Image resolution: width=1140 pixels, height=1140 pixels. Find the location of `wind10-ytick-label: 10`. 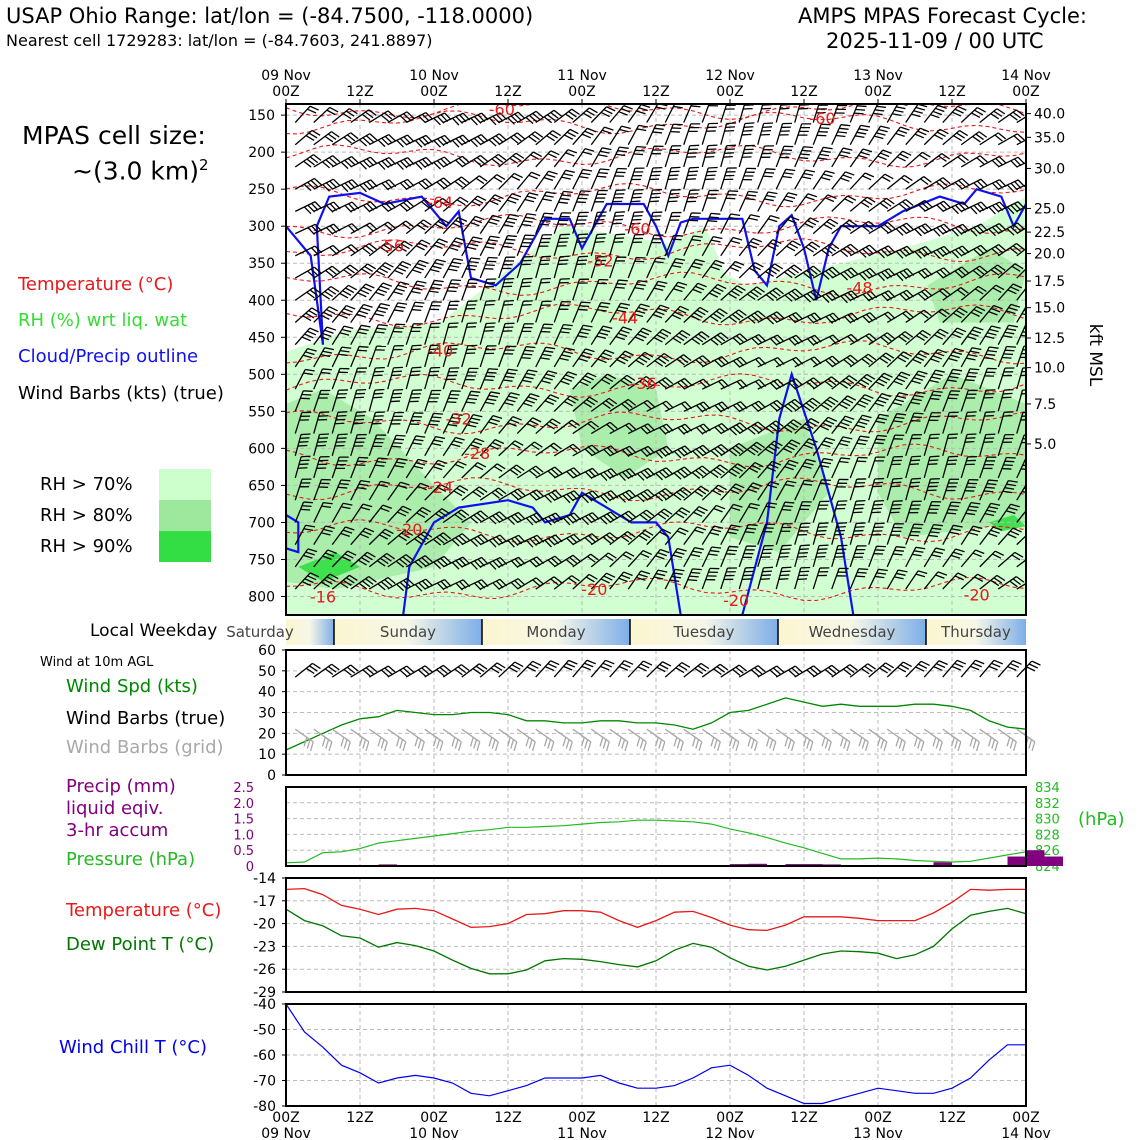

wind10-ytick-label: 10 is located at coordinates (267, 755).